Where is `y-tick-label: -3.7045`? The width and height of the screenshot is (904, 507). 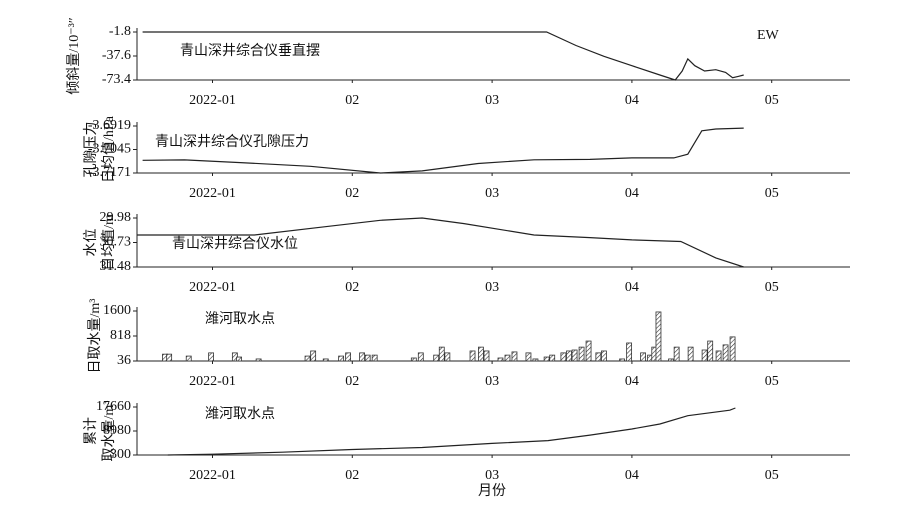
y-tick-label: -3.7045 is located at coordinates (109, 149).